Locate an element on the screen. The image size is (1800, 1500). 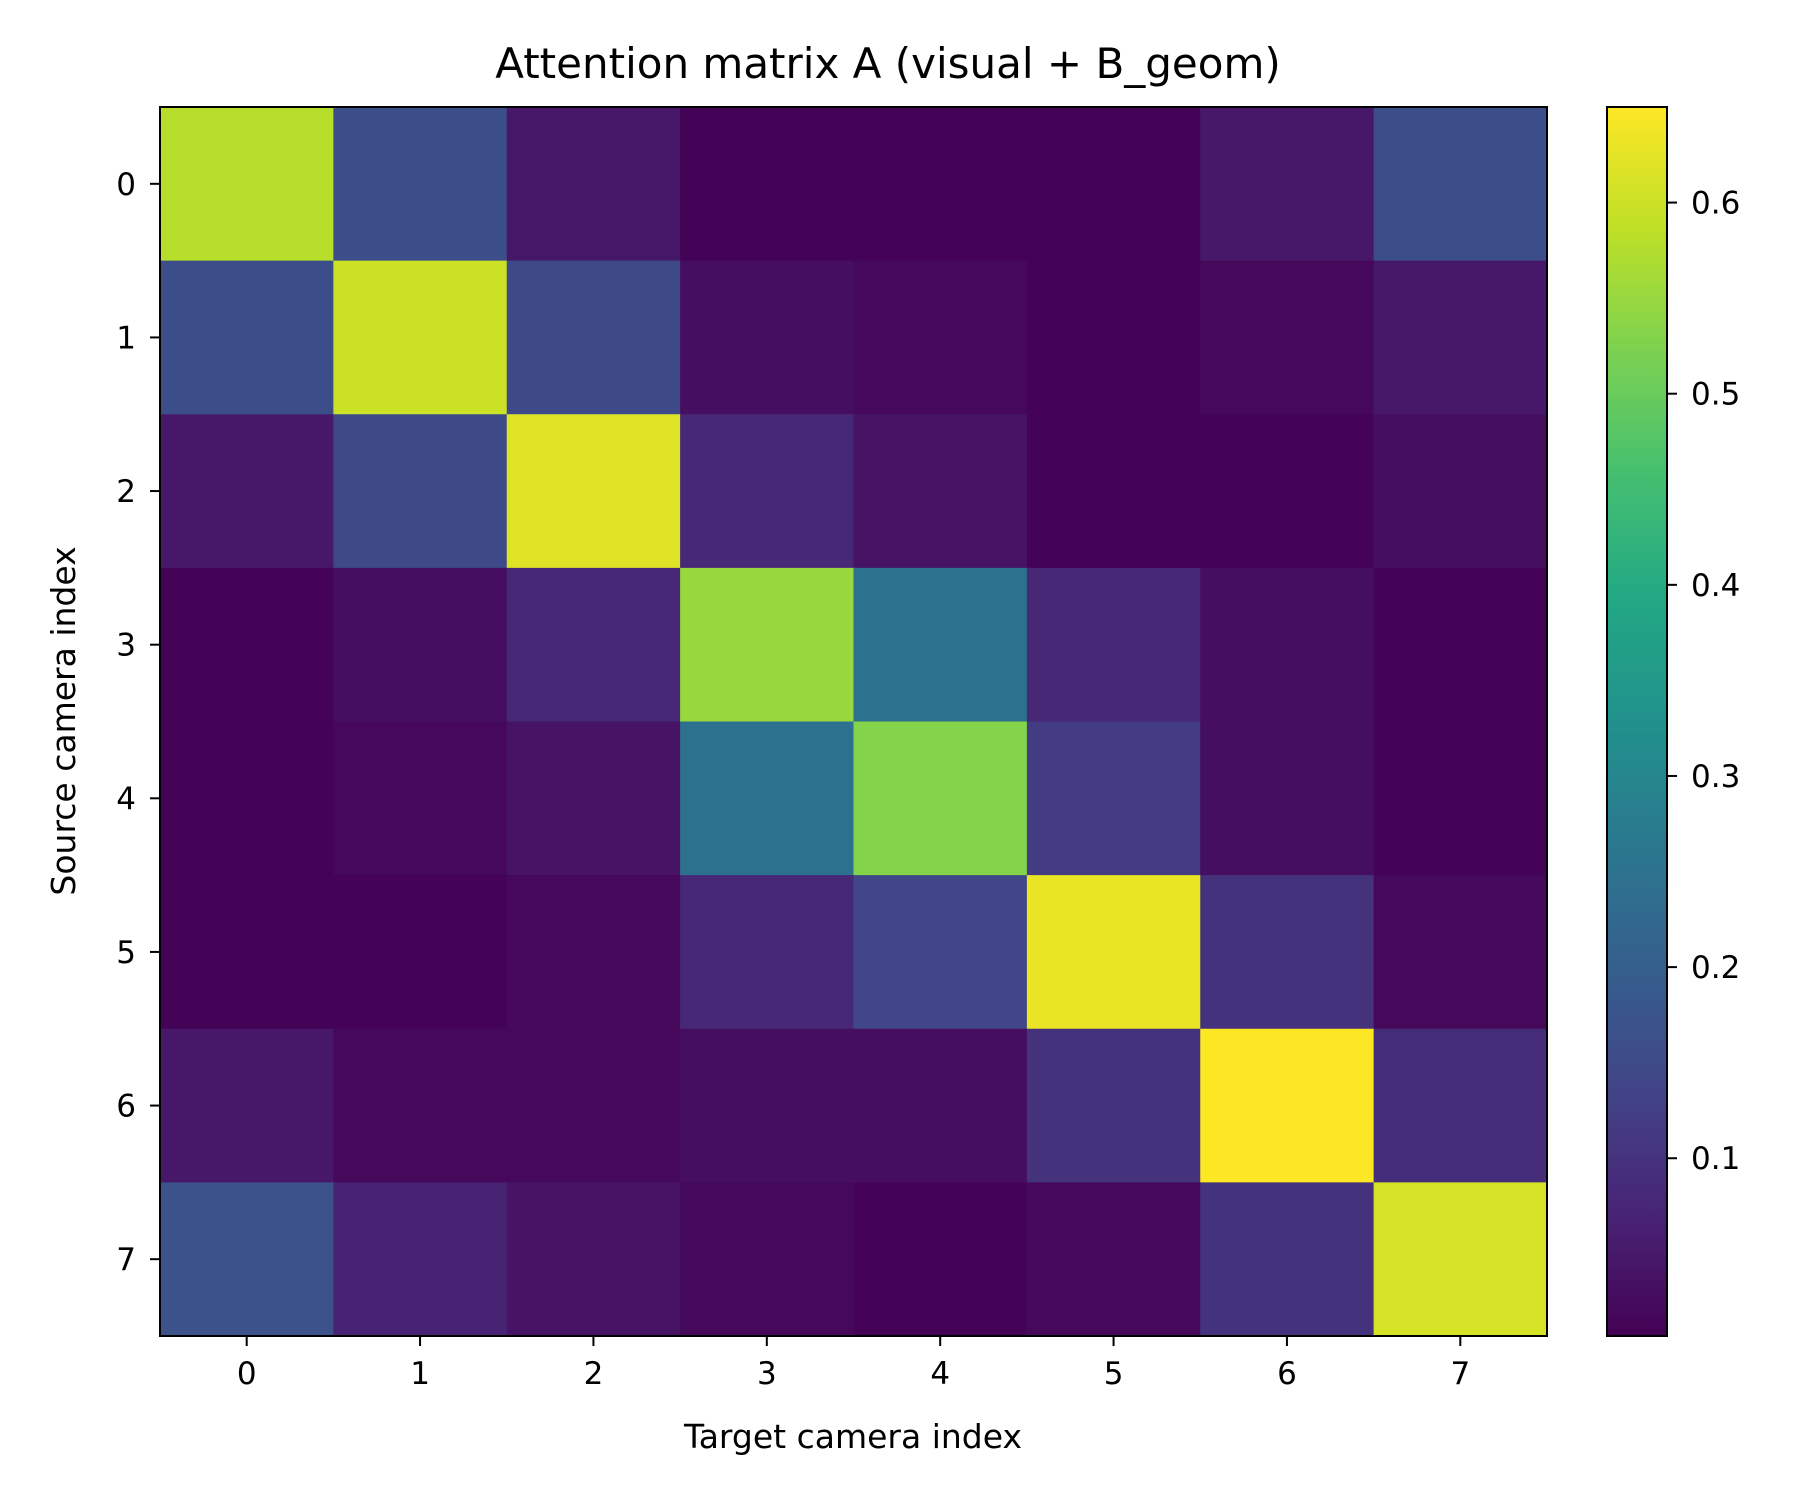
colorbar: 0.1 0.2 0.3 0.4 0.5 0.6 is located at coordinates (1673, 721).